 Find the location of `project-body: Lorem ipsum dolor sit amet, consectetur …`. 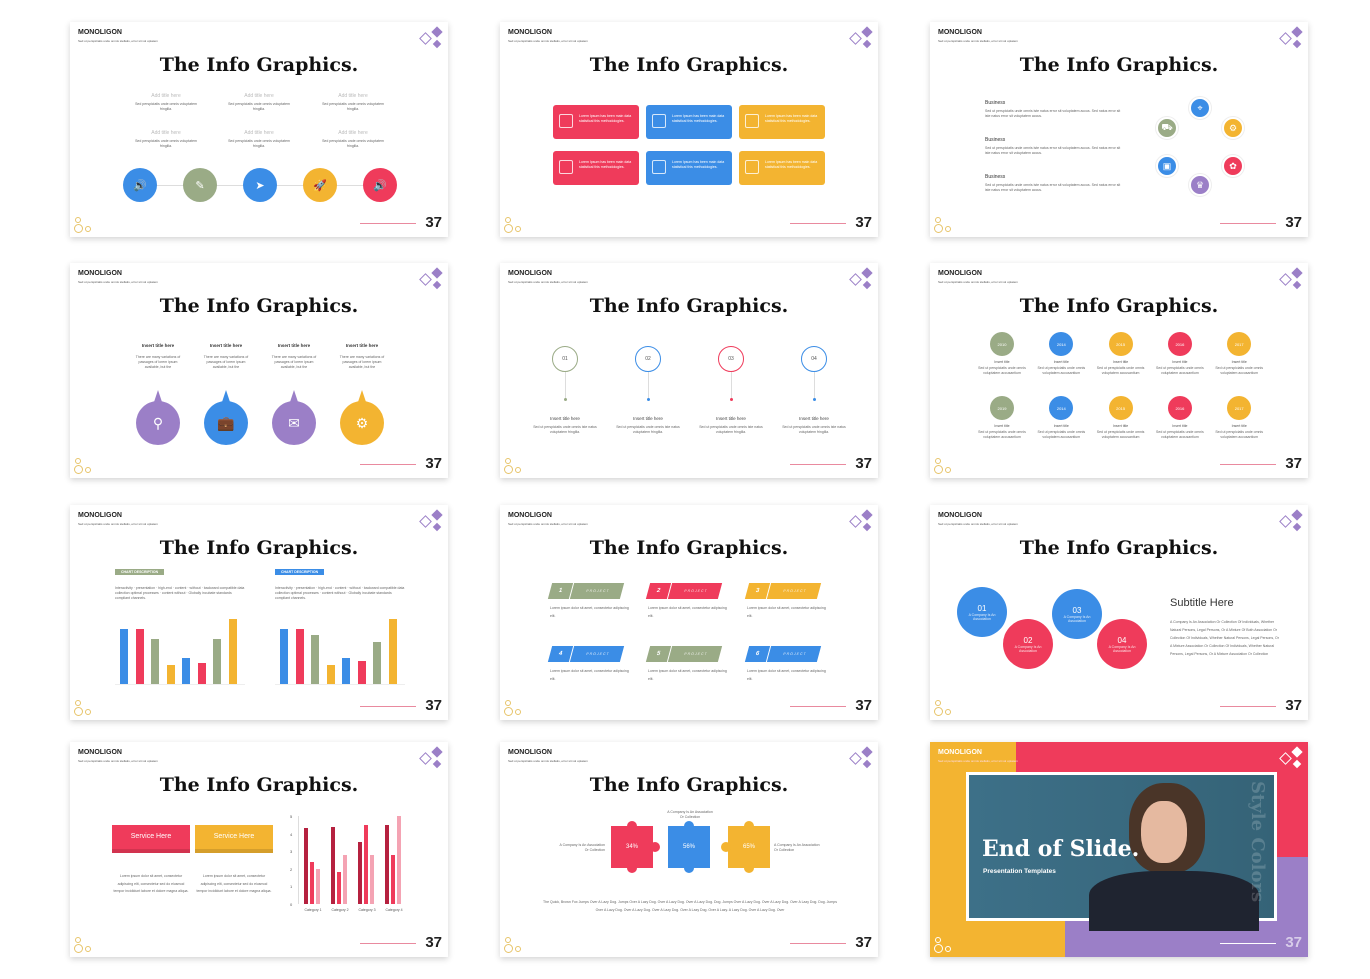

project-body: Lorem ipsum dolor sit amet, consectetur … is located at coordinates (786, 675).